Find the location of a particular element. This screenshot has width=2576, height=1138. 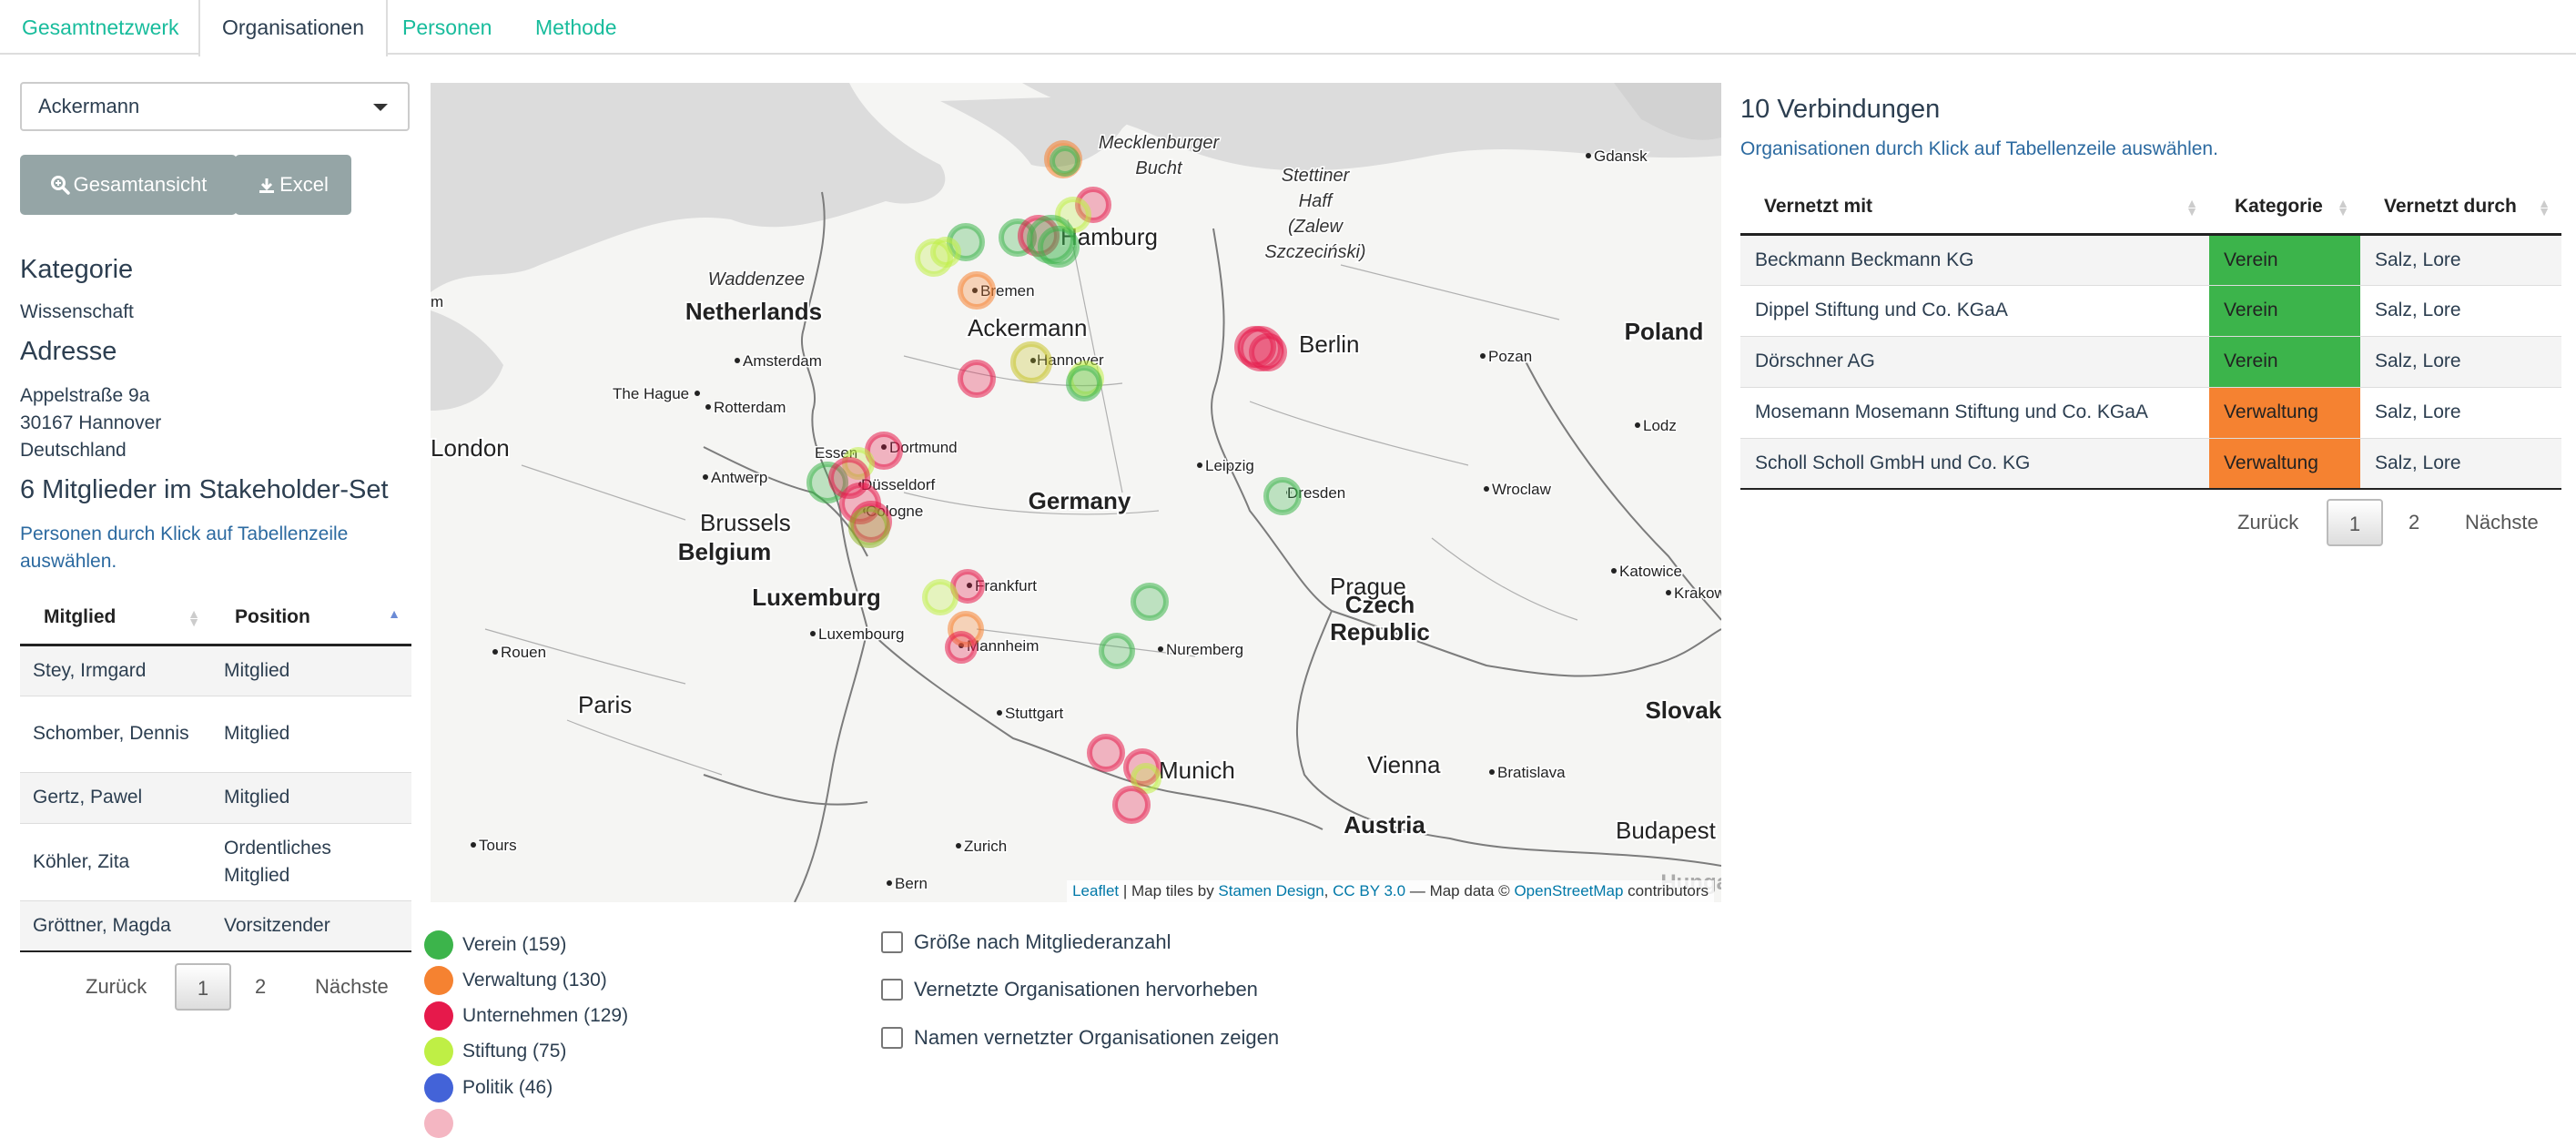

overview-button: Gesamtansicht is located at coordinates (128, 185).